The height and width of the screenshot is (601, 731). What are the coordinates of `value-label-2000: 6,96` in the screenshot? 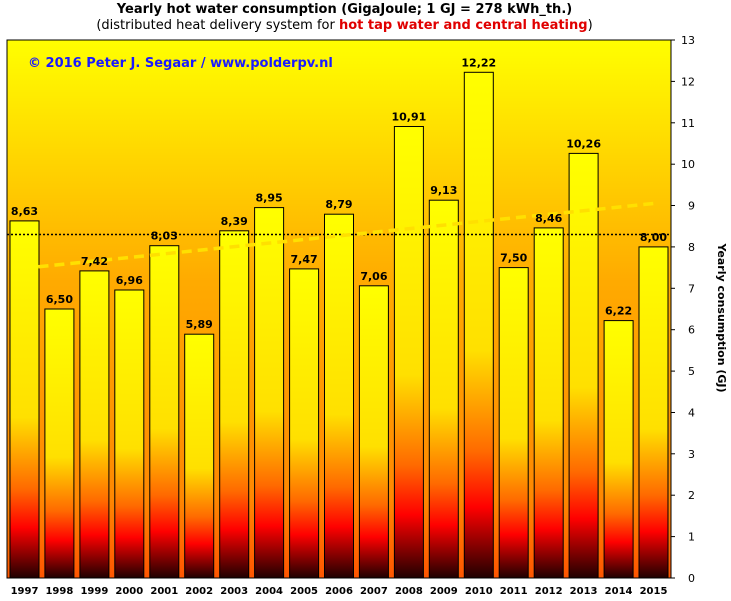 It's located at (129, 280).